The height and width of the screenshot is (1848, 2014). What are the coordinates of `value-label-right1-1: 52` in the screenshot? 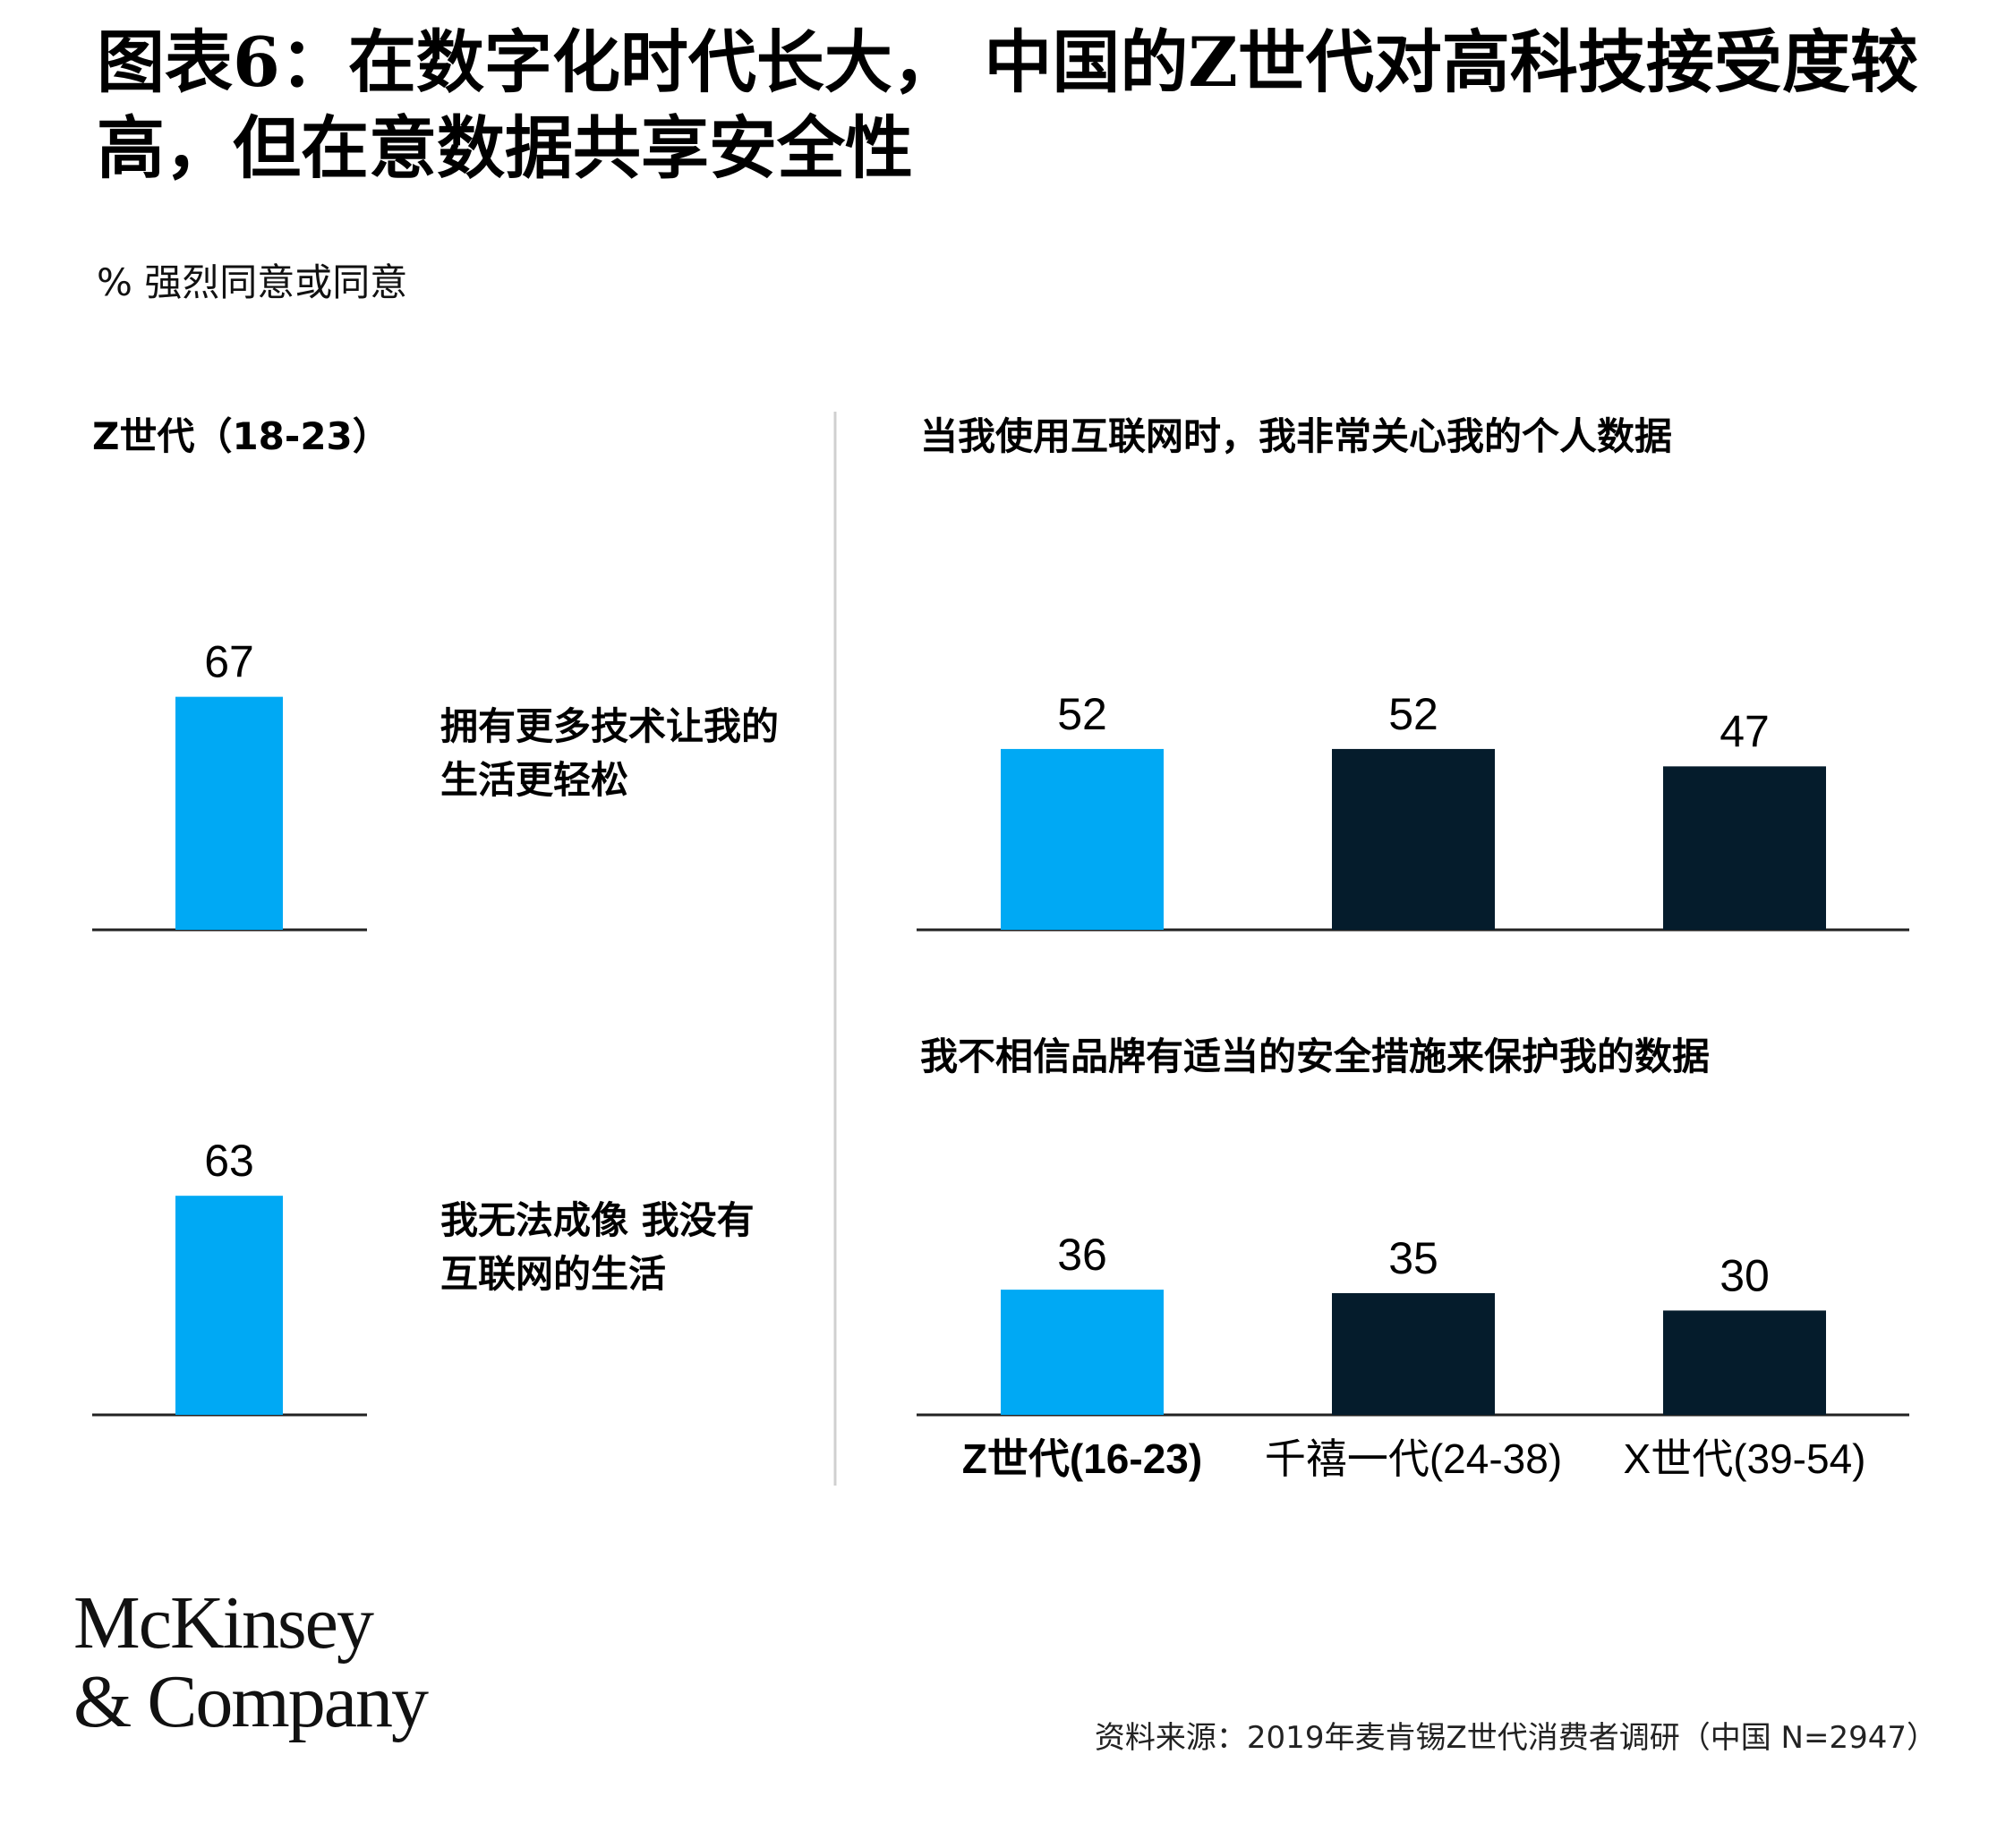 It's located at (1413, 714).